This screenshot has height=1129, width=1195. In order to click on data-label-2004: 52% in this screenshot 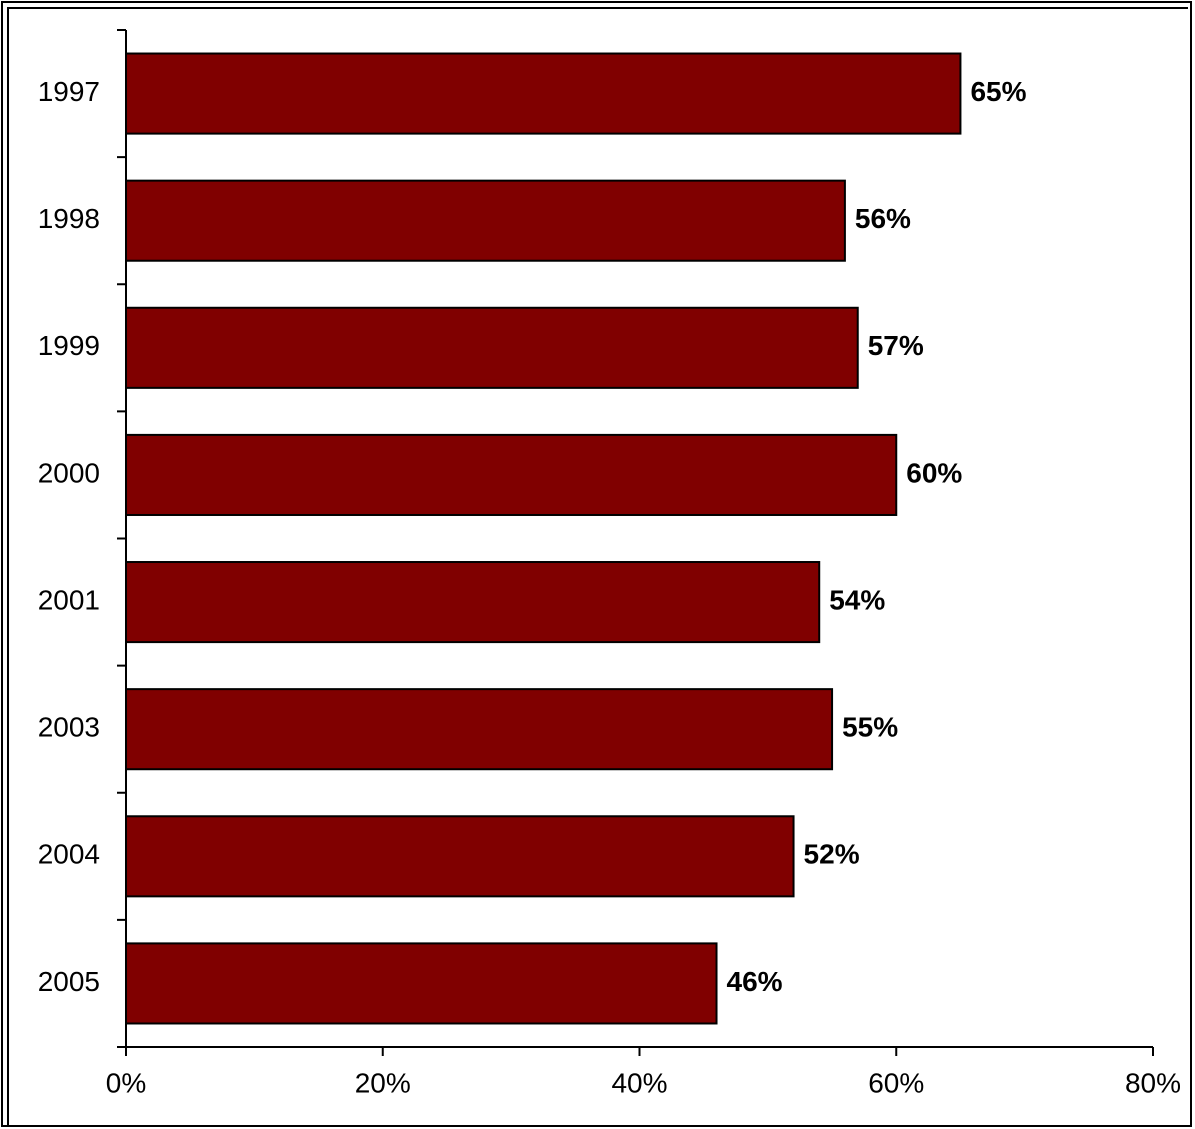, I will do `click(832, 854)`.